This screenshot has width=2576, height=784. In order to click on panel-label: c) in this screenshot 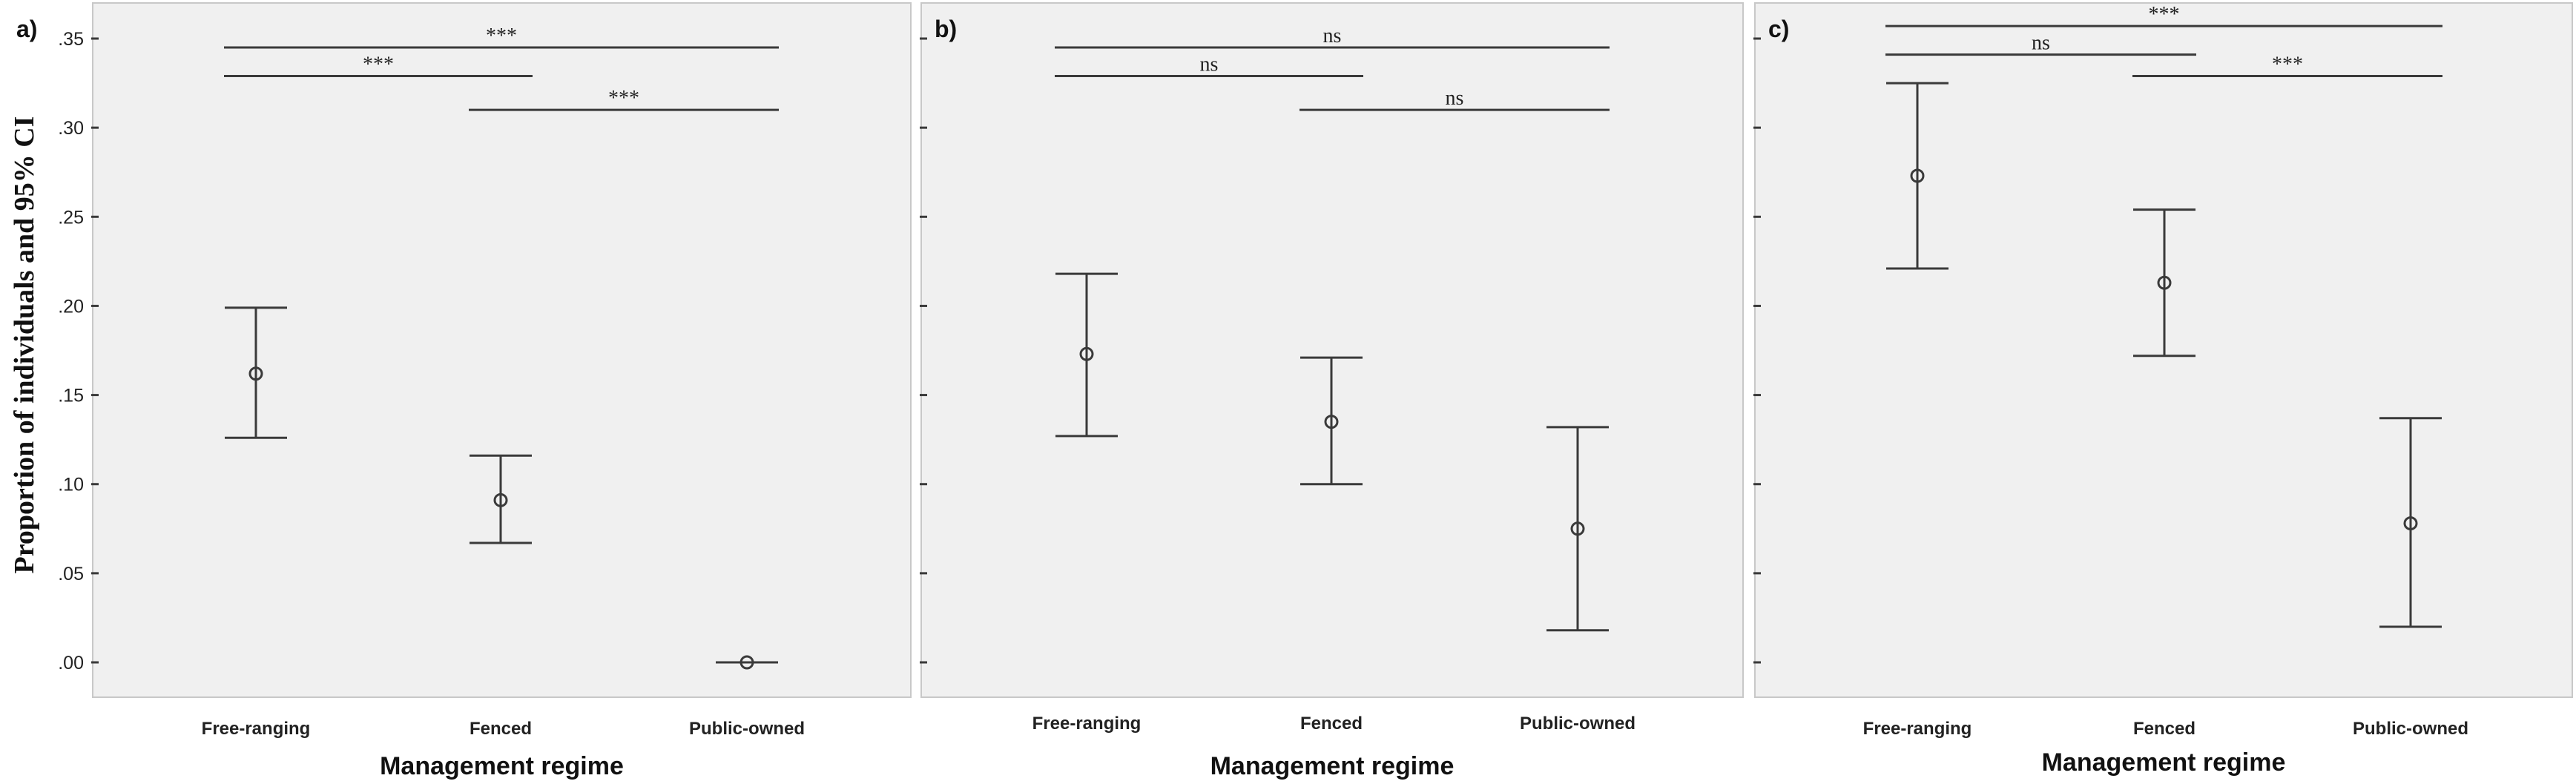, I will do `click(1779, 29)`.